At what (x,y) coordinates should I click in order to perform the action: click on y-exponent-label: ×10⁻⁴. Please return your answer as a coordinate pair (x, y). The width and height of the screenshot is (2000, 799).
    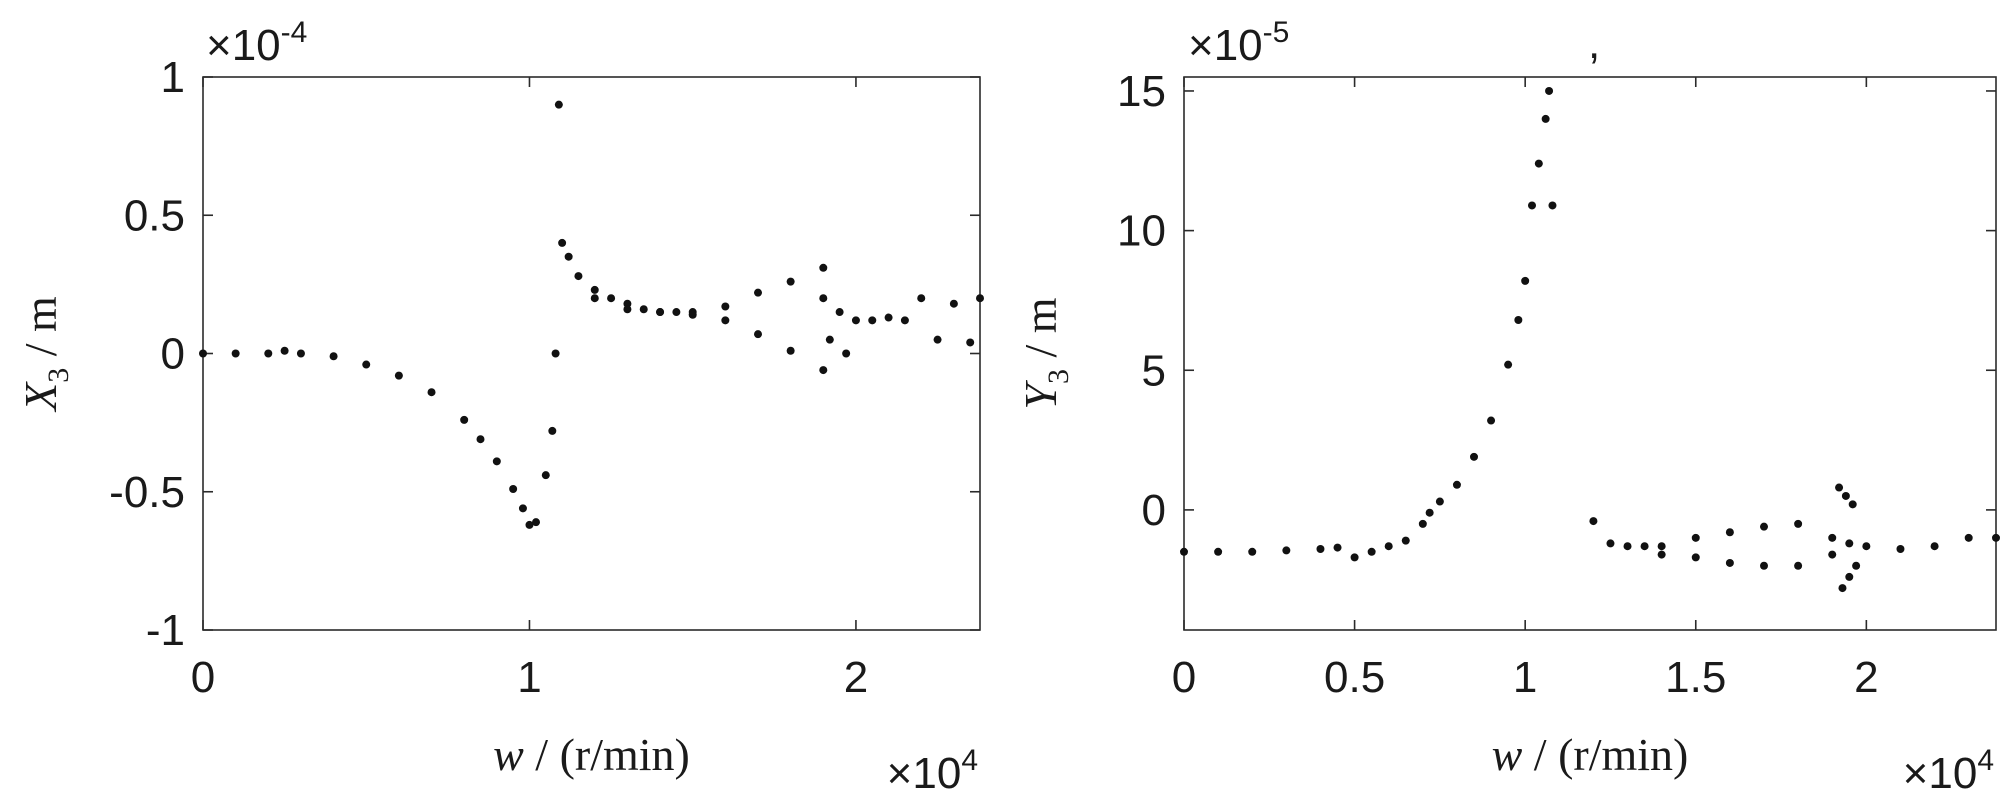
    Looking at the image, I should click on (256, 43).